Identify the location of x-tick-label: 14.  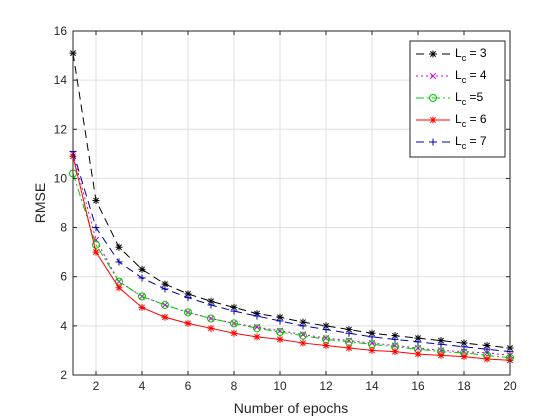
(372, 386).